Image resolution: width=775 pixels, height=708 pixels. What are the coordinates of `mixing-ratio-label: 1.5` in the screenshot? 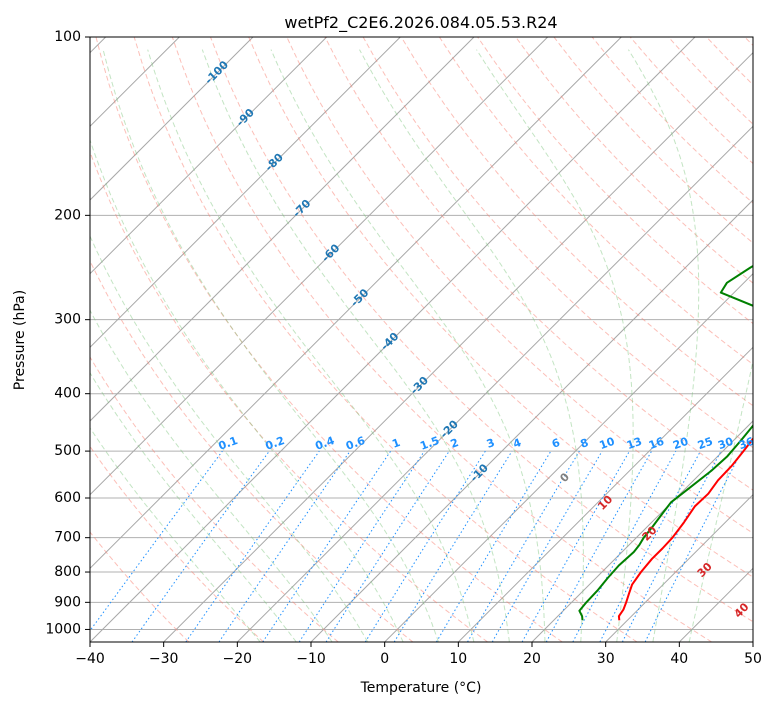 It's located at (429, 443).